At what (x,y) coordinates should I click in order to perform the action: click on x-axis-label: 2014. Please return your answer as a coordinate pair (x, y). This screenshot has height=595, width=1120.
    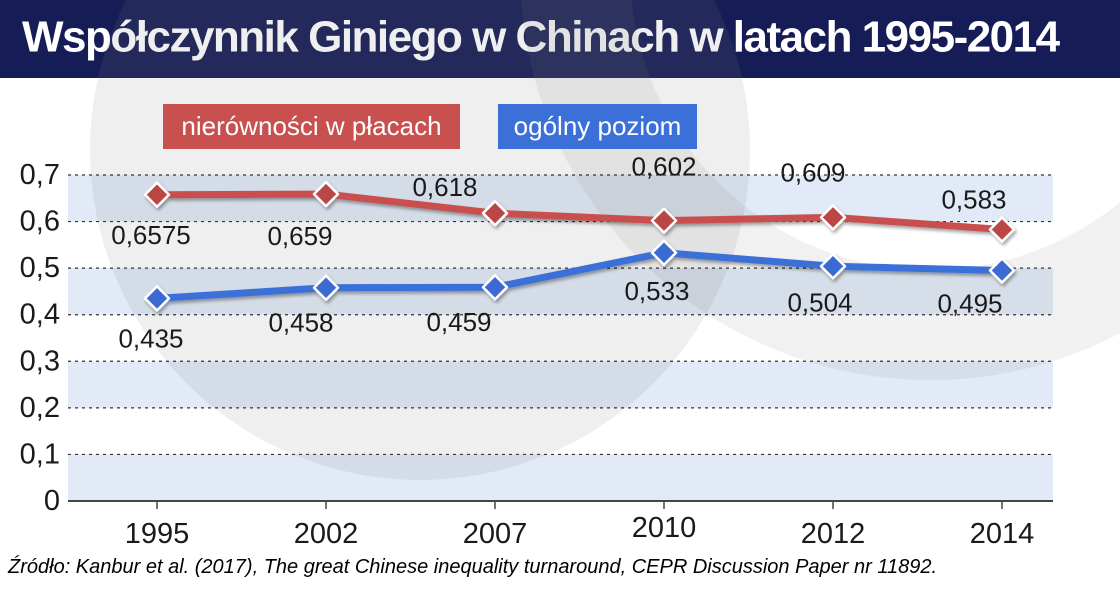
    Looking at the image, I should click on (1002, 534).